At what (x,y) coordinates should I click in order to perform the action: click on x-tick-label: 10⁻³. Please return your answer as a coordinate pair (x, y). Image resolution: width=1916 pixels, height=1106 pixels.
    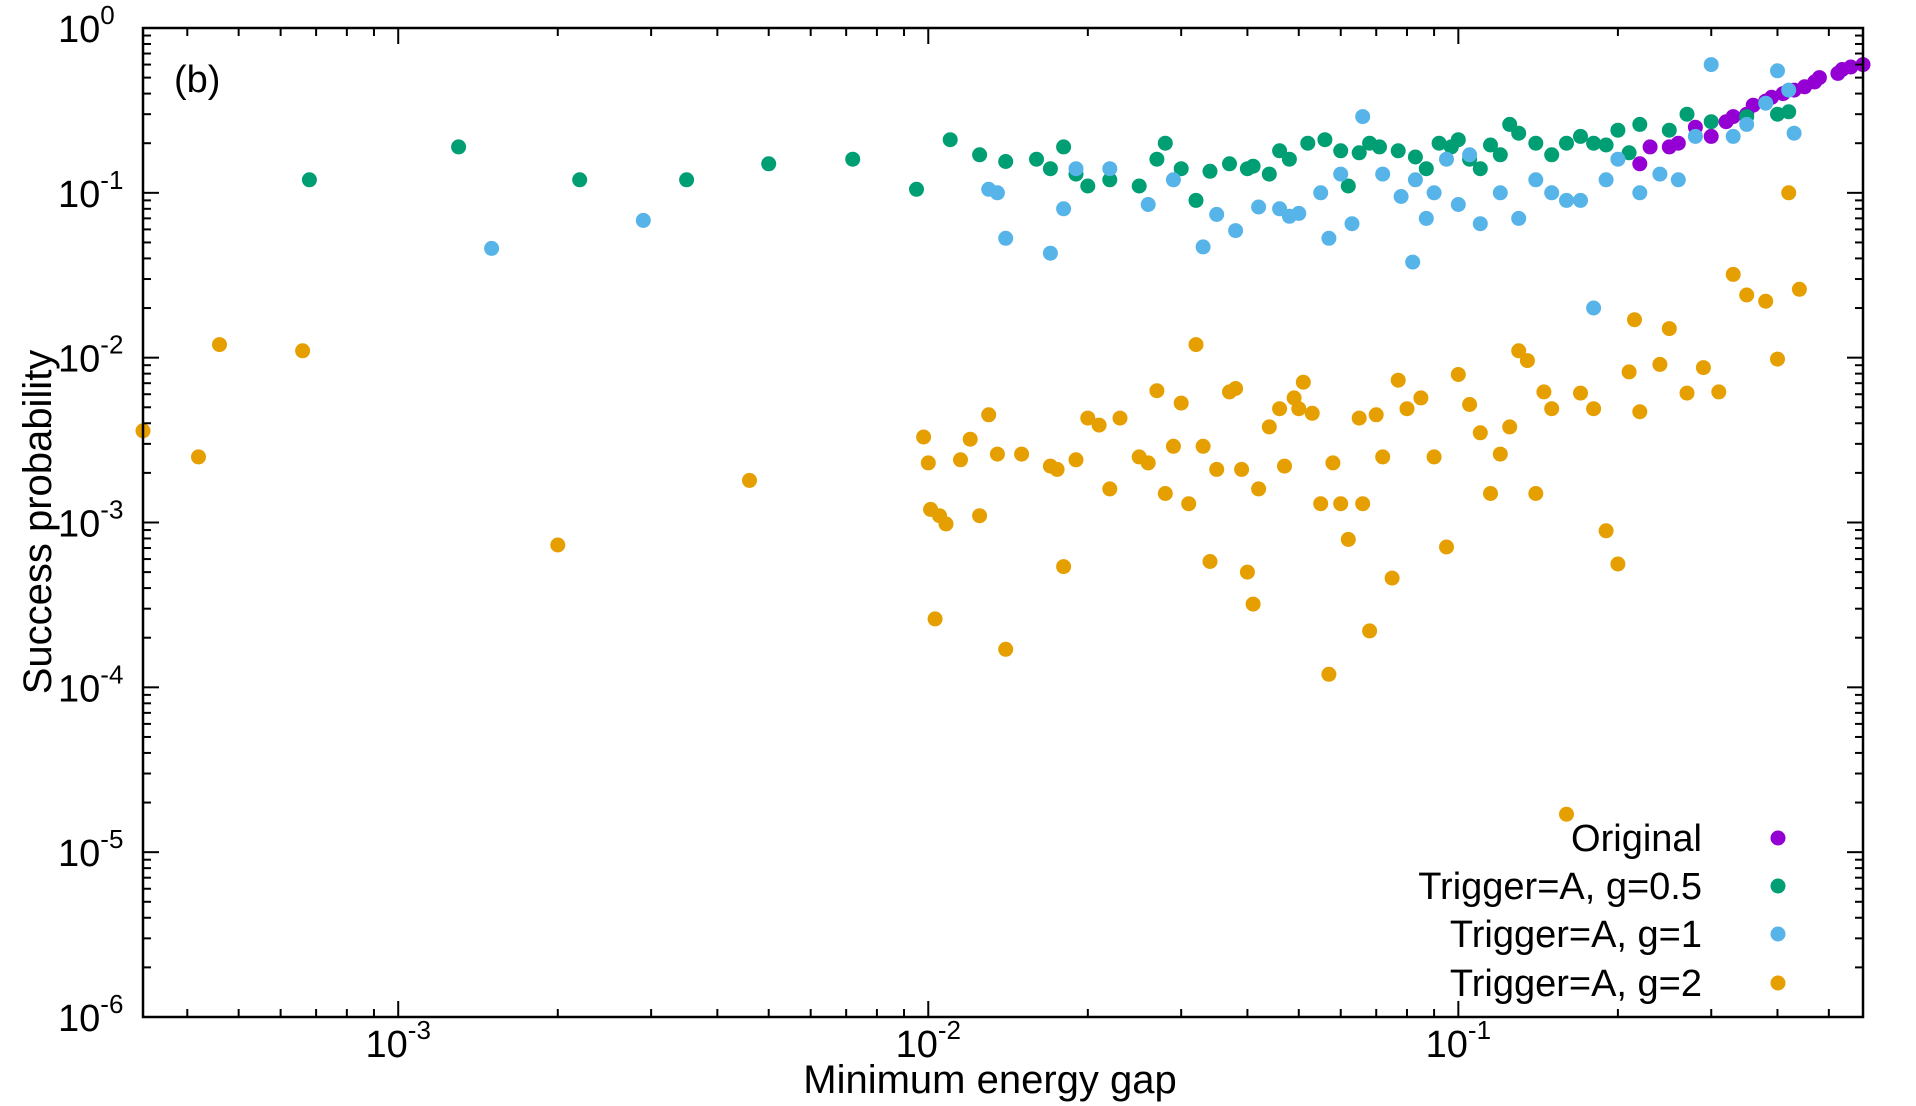
    Looking at the image, I should click on (398, 1040).